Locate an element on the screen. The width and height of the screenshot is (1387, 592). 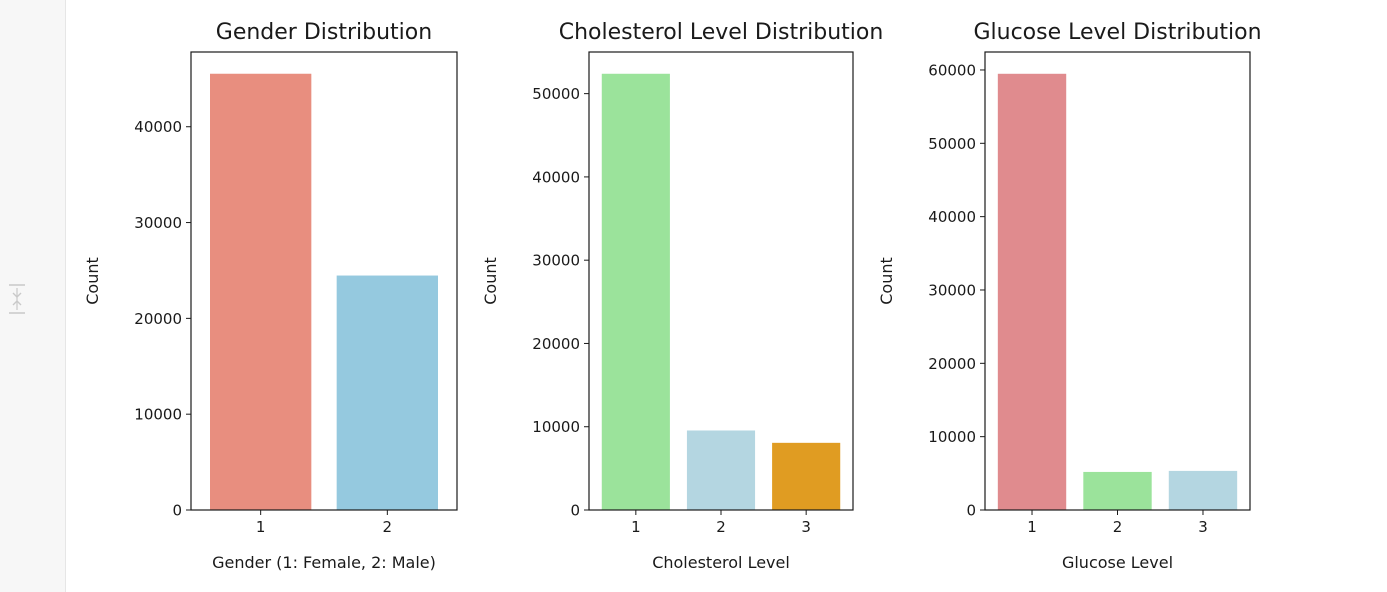
chart-title: Gender Distribution is located at coordinates (324, 32).